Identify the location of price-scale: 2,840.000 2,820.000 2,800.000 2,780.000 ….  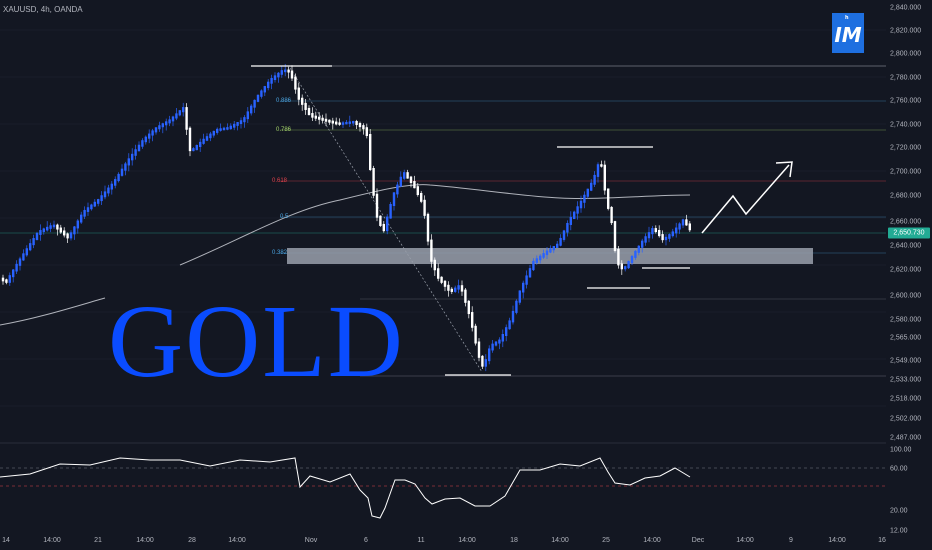
(909, 275).